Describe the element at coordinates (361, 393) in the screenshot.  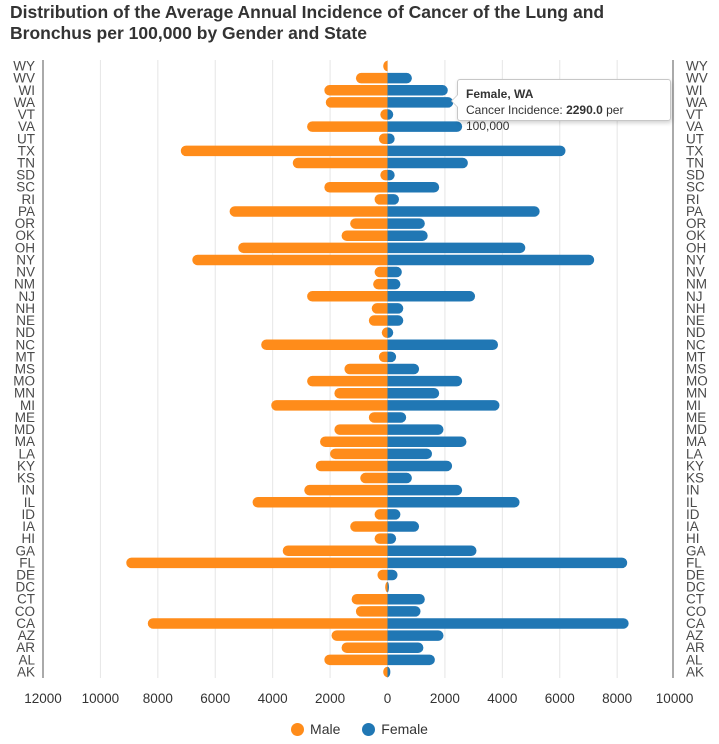
I see `bar-male-mn` at that location.